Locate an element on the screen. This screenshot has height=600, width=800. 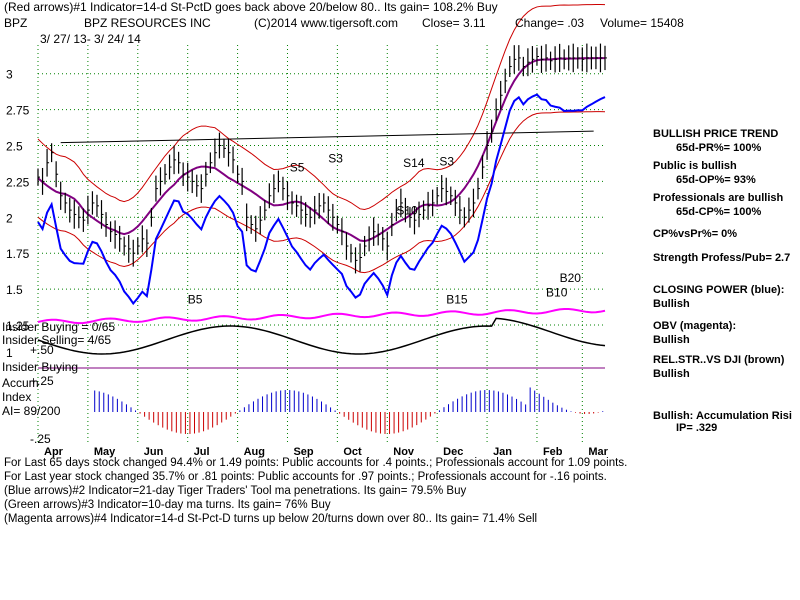
public-bullish: Public is bullish is located at coordinates (695, 166).